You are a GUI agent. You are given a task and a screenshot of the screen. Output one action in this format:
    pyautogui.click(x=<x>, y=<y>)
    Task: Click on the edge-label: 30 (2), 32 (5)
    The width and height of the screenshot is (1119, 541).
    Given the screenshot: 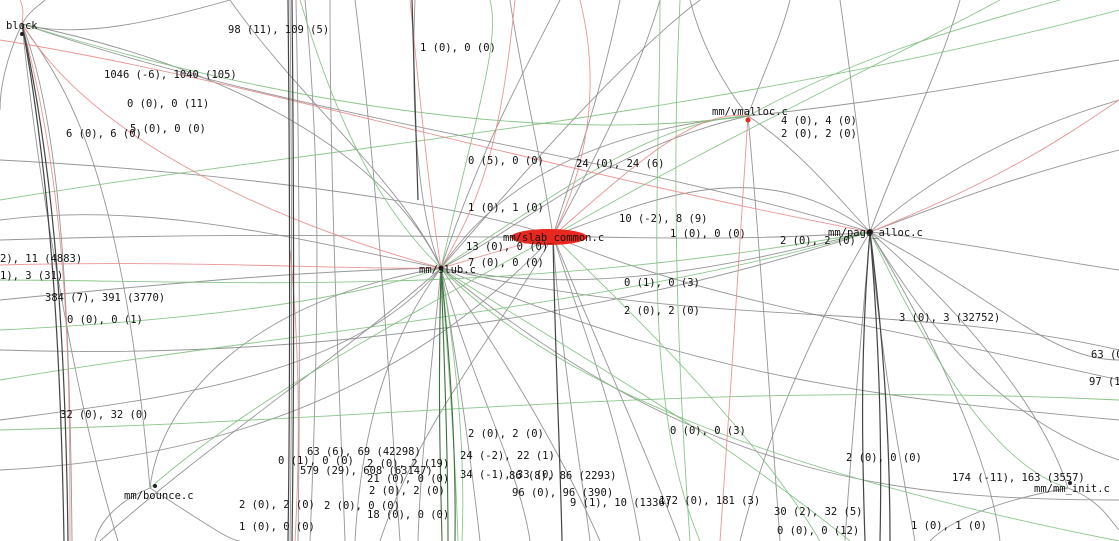 What is the action you would take?
    pyautogui.click(x=818, y=512)
    